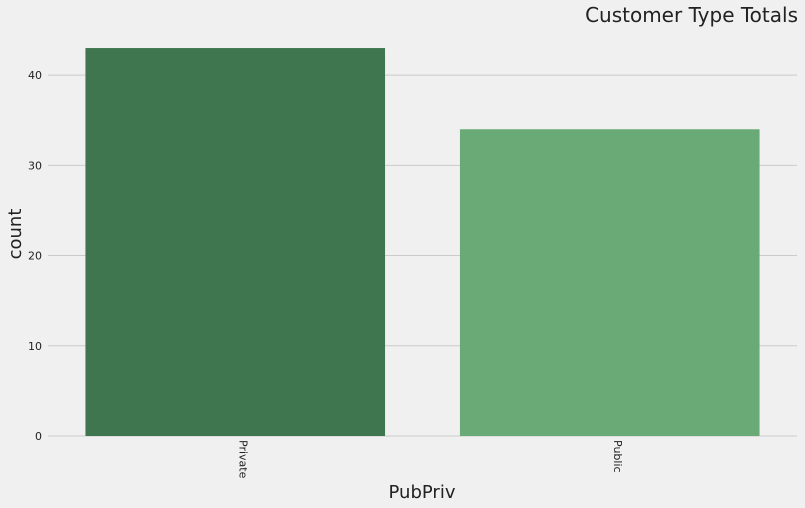 This screenshot has width=805, height=508. What do you see at coordinates (35, 75) in the screenshot?
I see `y-tick-label: 40` at bounding box center [35, 75].